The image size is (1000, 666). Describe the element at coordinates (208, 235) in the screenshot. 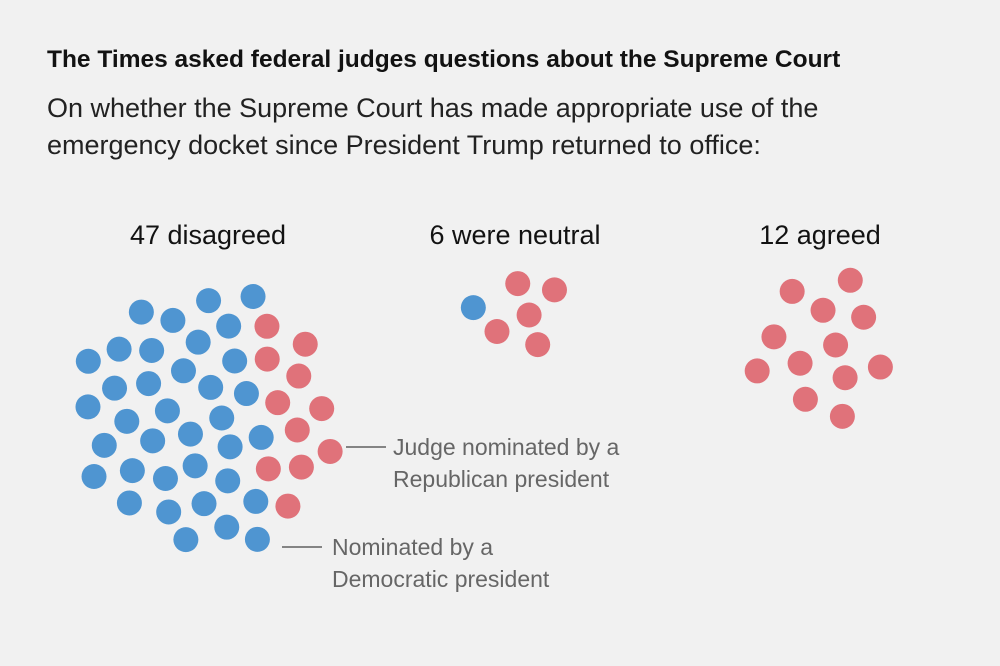

I see `category-label: 47 disagreed` at that location.